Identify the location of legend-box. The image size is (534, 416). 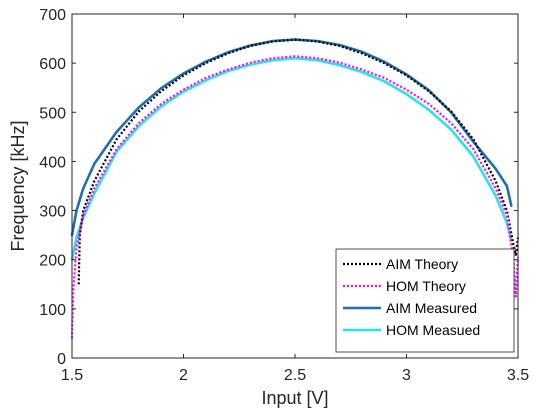
(425, 300).